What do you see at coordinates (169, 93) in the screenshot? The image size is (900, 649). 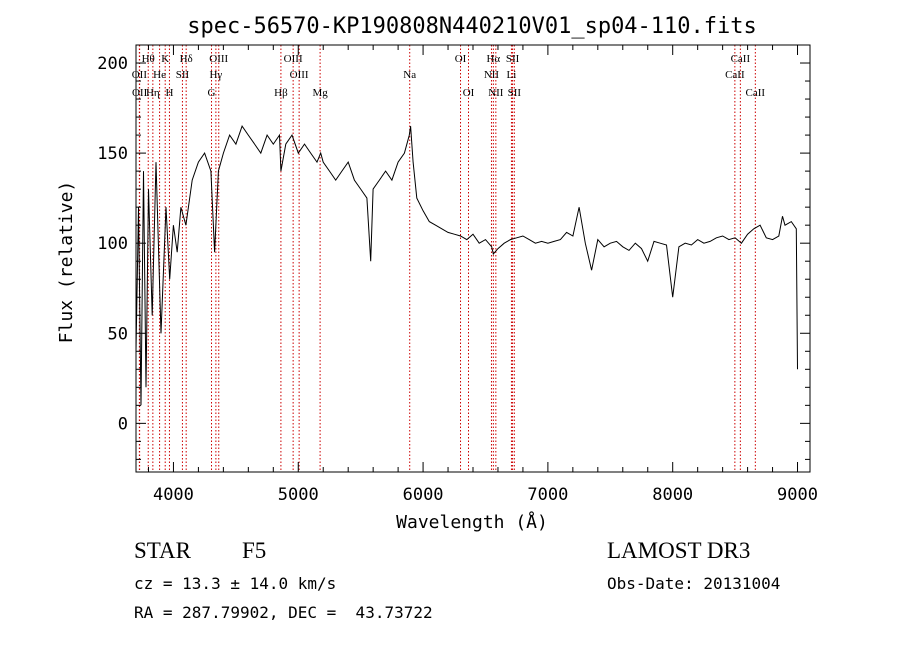 I see `spectral-line-label: H` at bounding box center [169, 93].